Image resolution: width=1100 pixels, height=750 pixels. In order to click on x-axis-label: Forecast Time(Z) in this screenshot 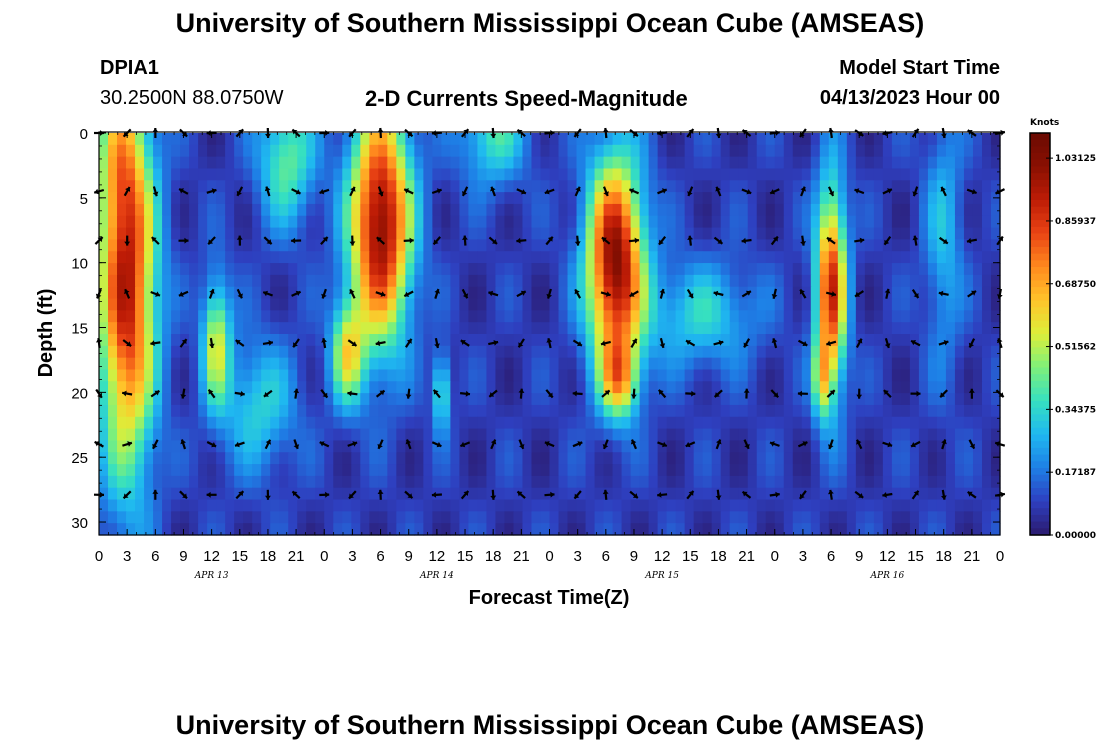, I will do `click(549, 598)`.